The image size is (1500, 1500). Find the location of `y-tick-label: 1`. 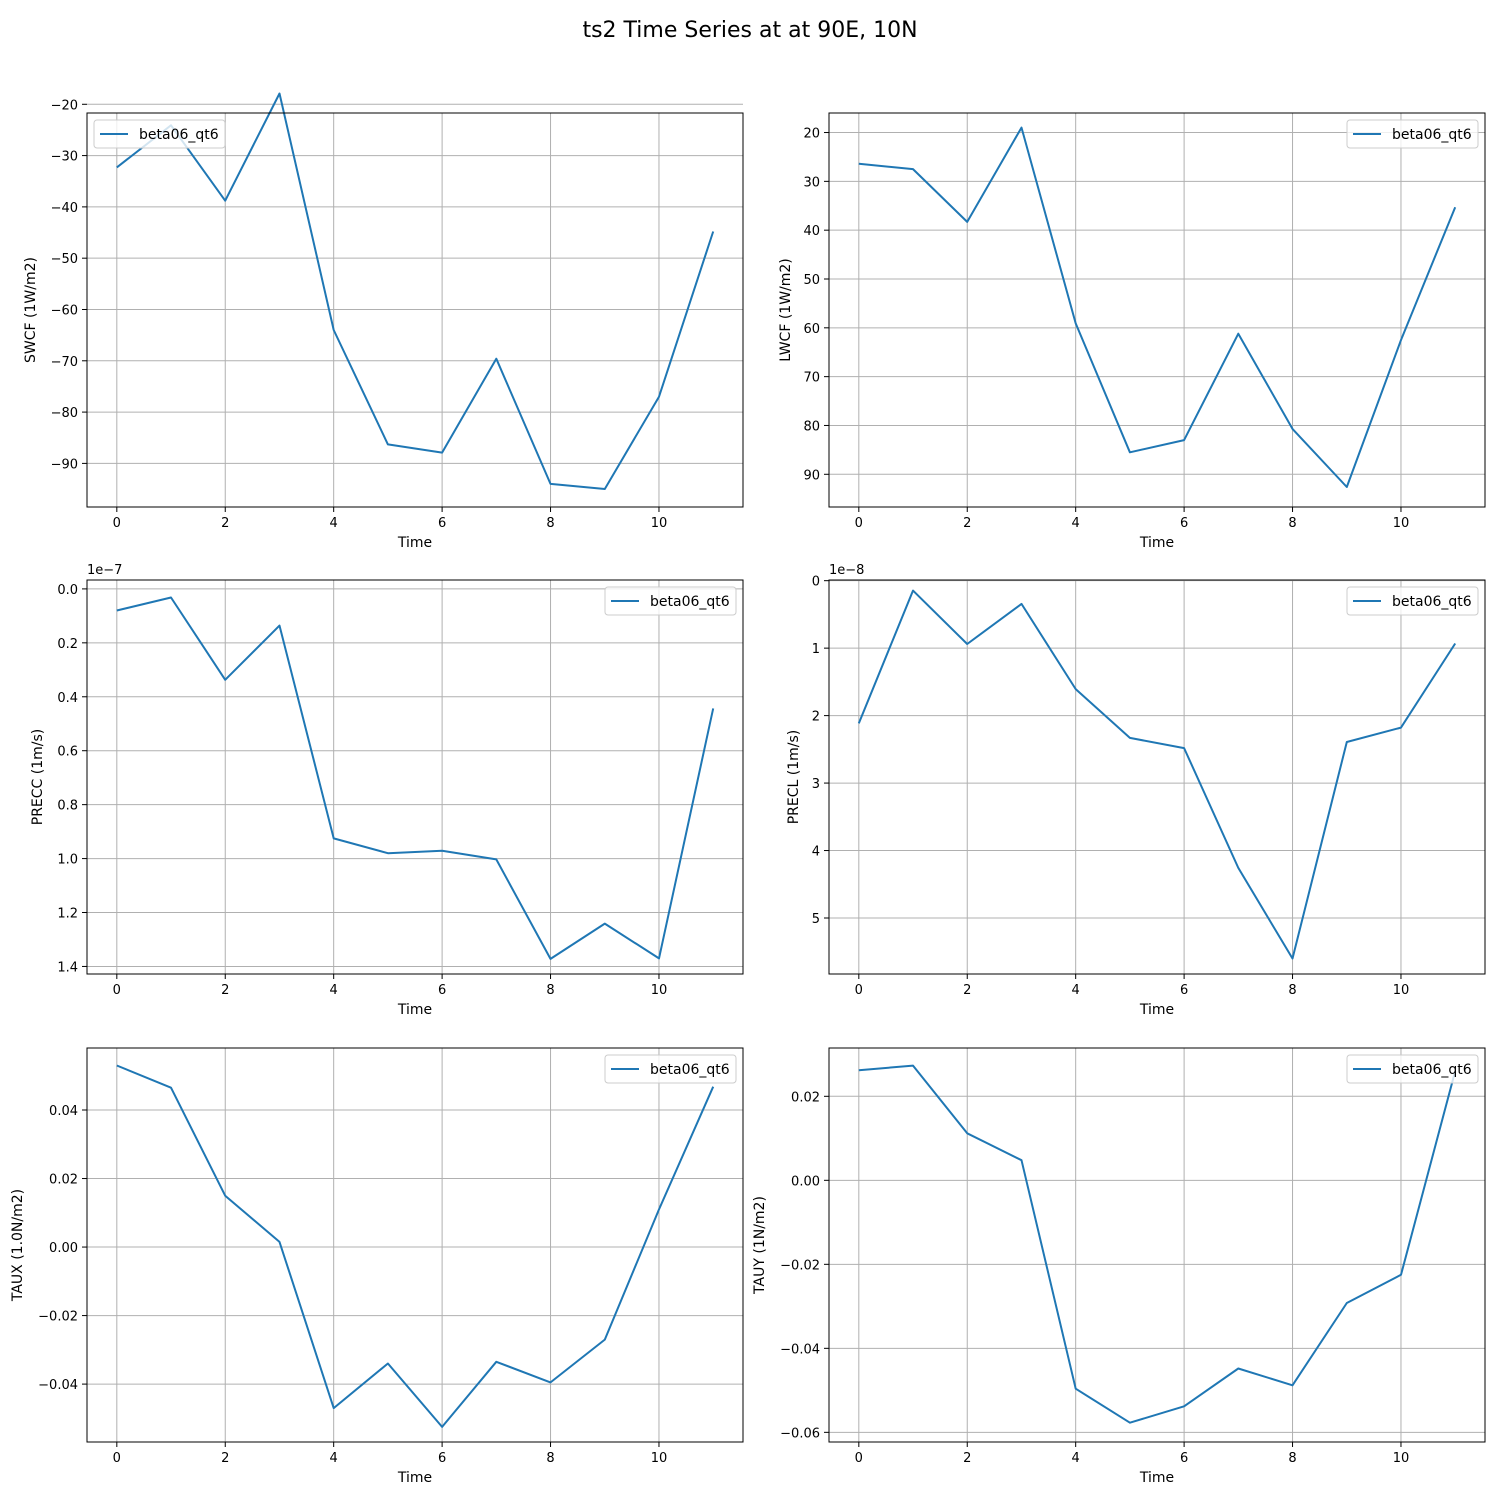

y-tick-label: 1 is located at coordinates (816, 649).